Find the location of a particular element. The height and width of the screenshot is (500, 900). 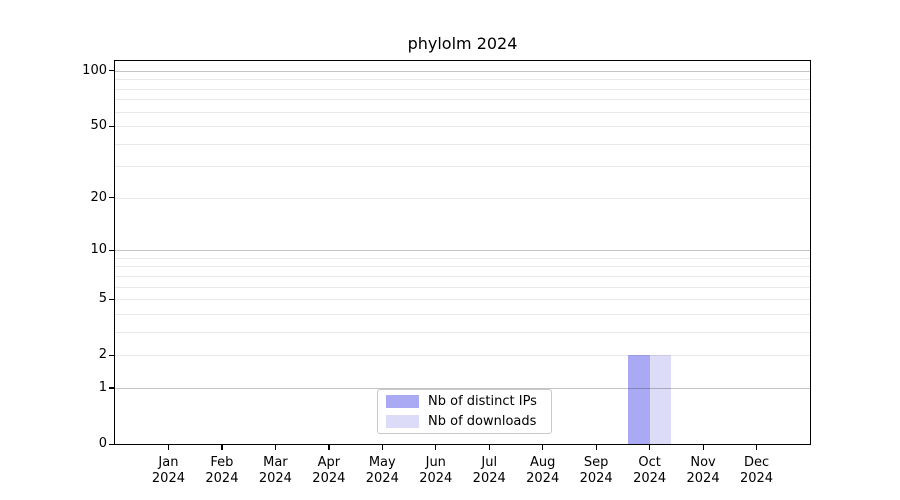

legend-label-distinct-ips: Nb of distinct IPs is located at coordinates (482, 401).